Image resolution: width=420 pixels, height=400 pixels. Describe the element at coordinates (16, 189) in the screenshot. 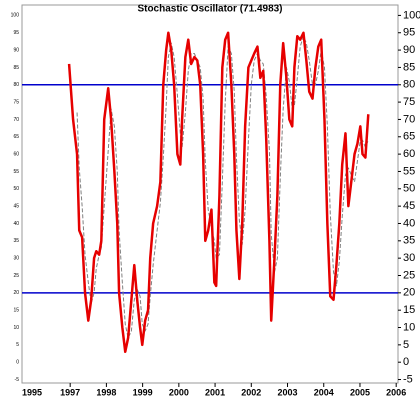

I see `y-tick-label-left: 50` at that location.